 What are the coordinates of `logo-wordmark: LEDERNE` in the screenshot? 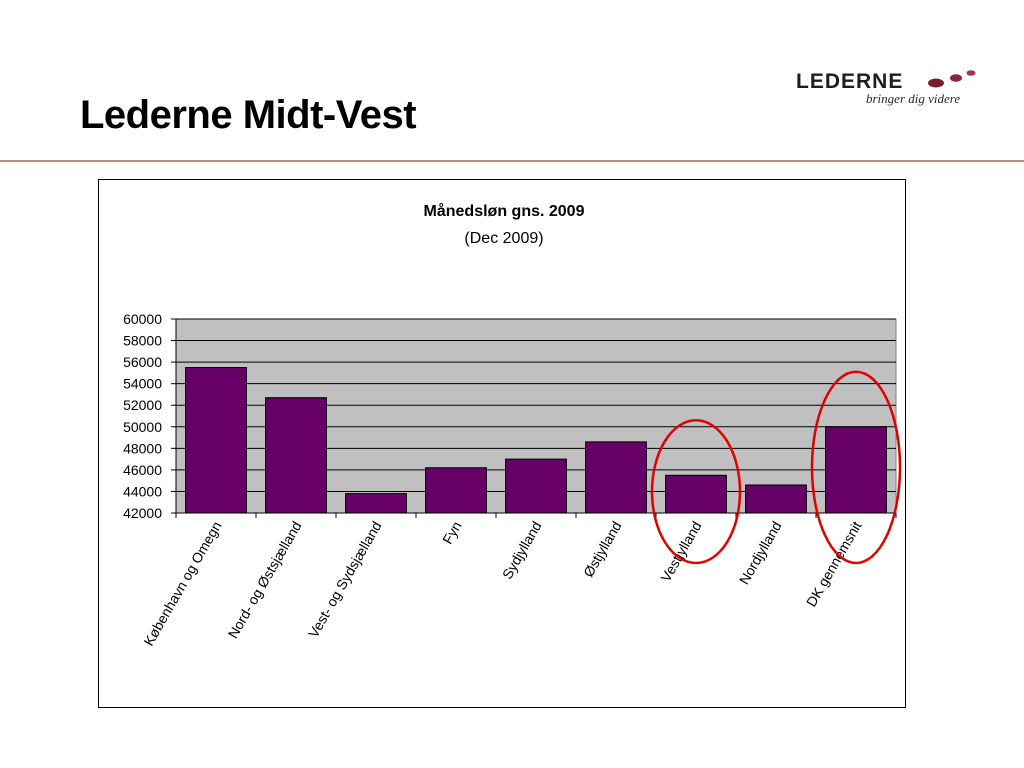 It's located at (850, 81).